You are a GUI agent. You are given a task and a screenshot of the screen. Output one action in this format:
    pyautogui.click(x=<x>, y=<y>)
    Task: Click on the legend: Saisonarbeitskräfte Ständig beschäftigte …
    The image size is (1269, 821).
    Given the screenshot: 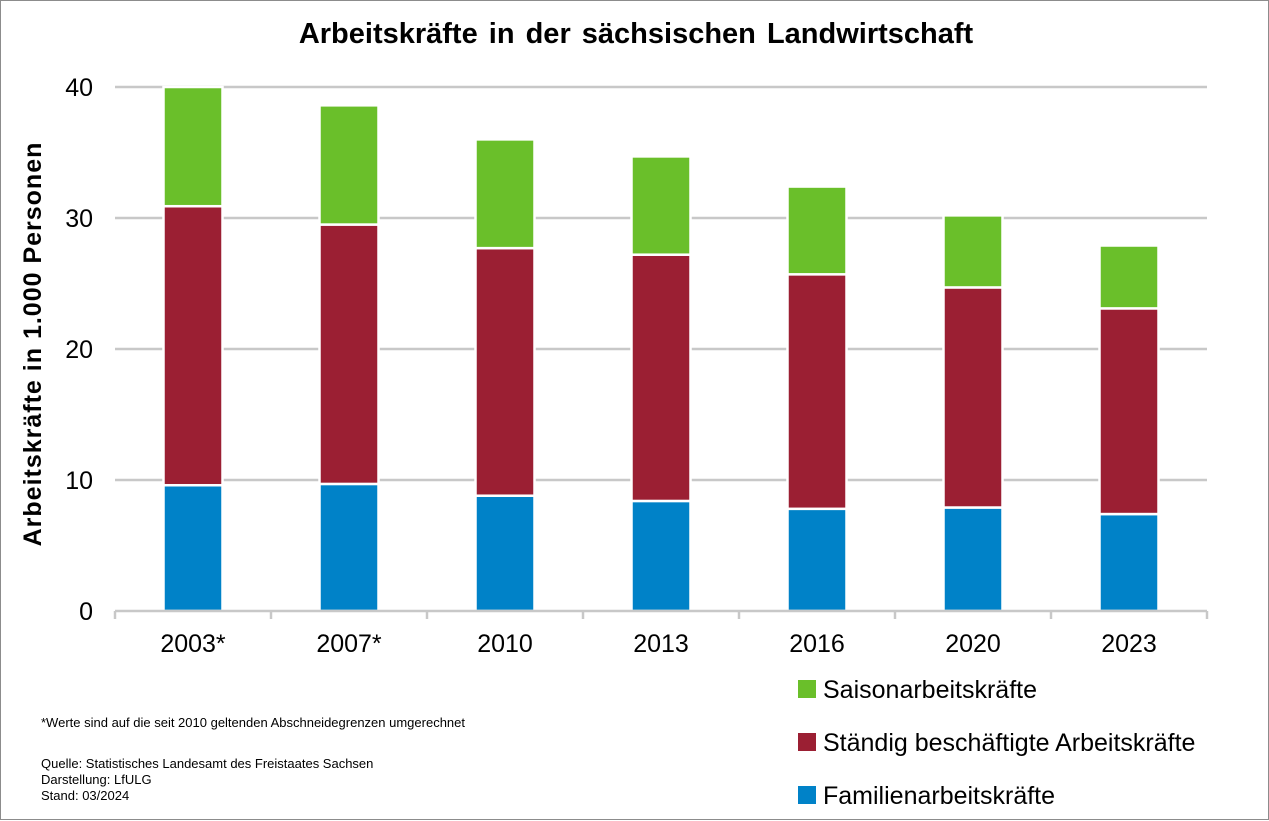 What is the action you would take?
    pyautogui.click(x=996, y=743)
    